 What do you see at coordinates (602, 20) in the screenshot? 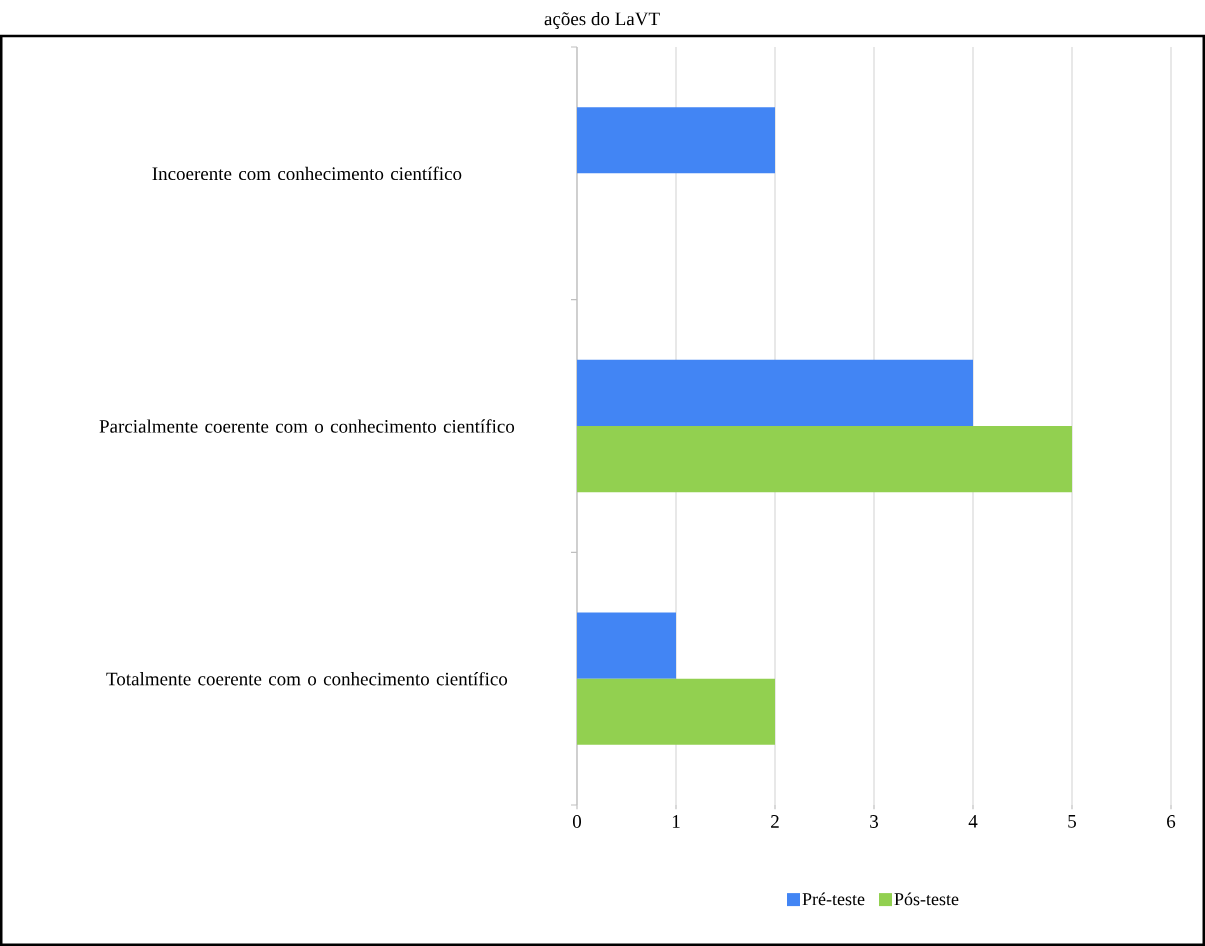
I see `chart-title: ações do LaVT` at bounding box center [602, 20].